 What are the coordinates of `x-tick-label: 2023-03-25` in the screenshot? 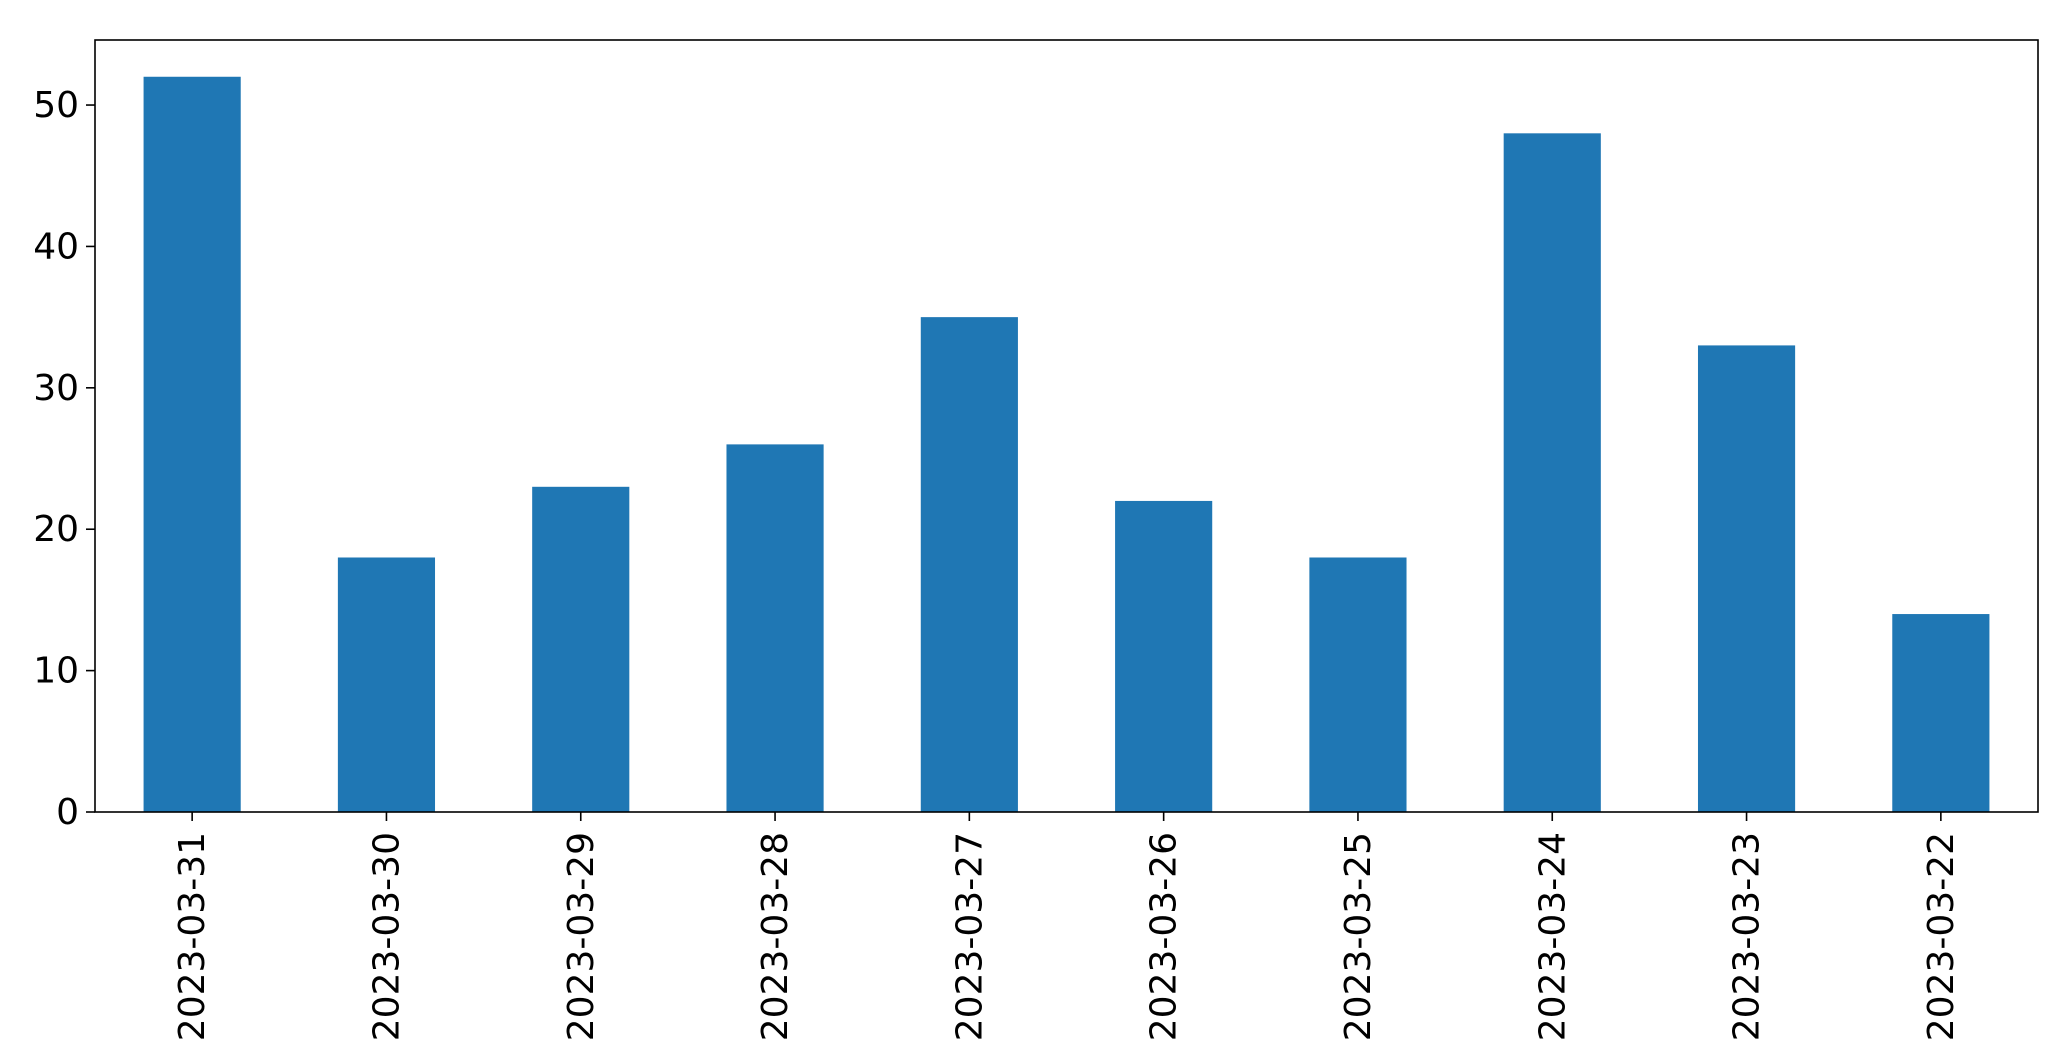 It's located at (1358, 936).